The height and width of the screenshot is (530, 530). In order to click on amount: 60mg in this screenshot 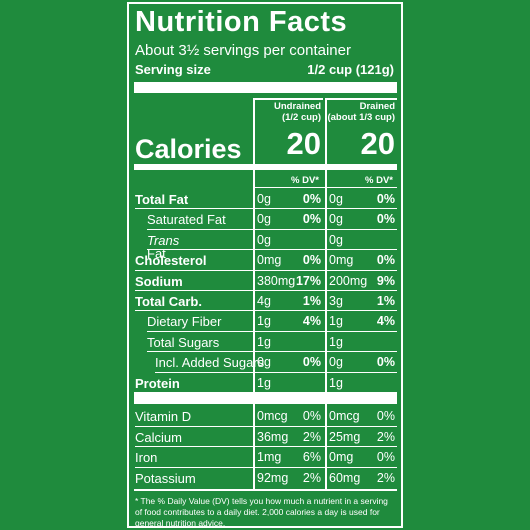, I will do `click(345, 477)`.